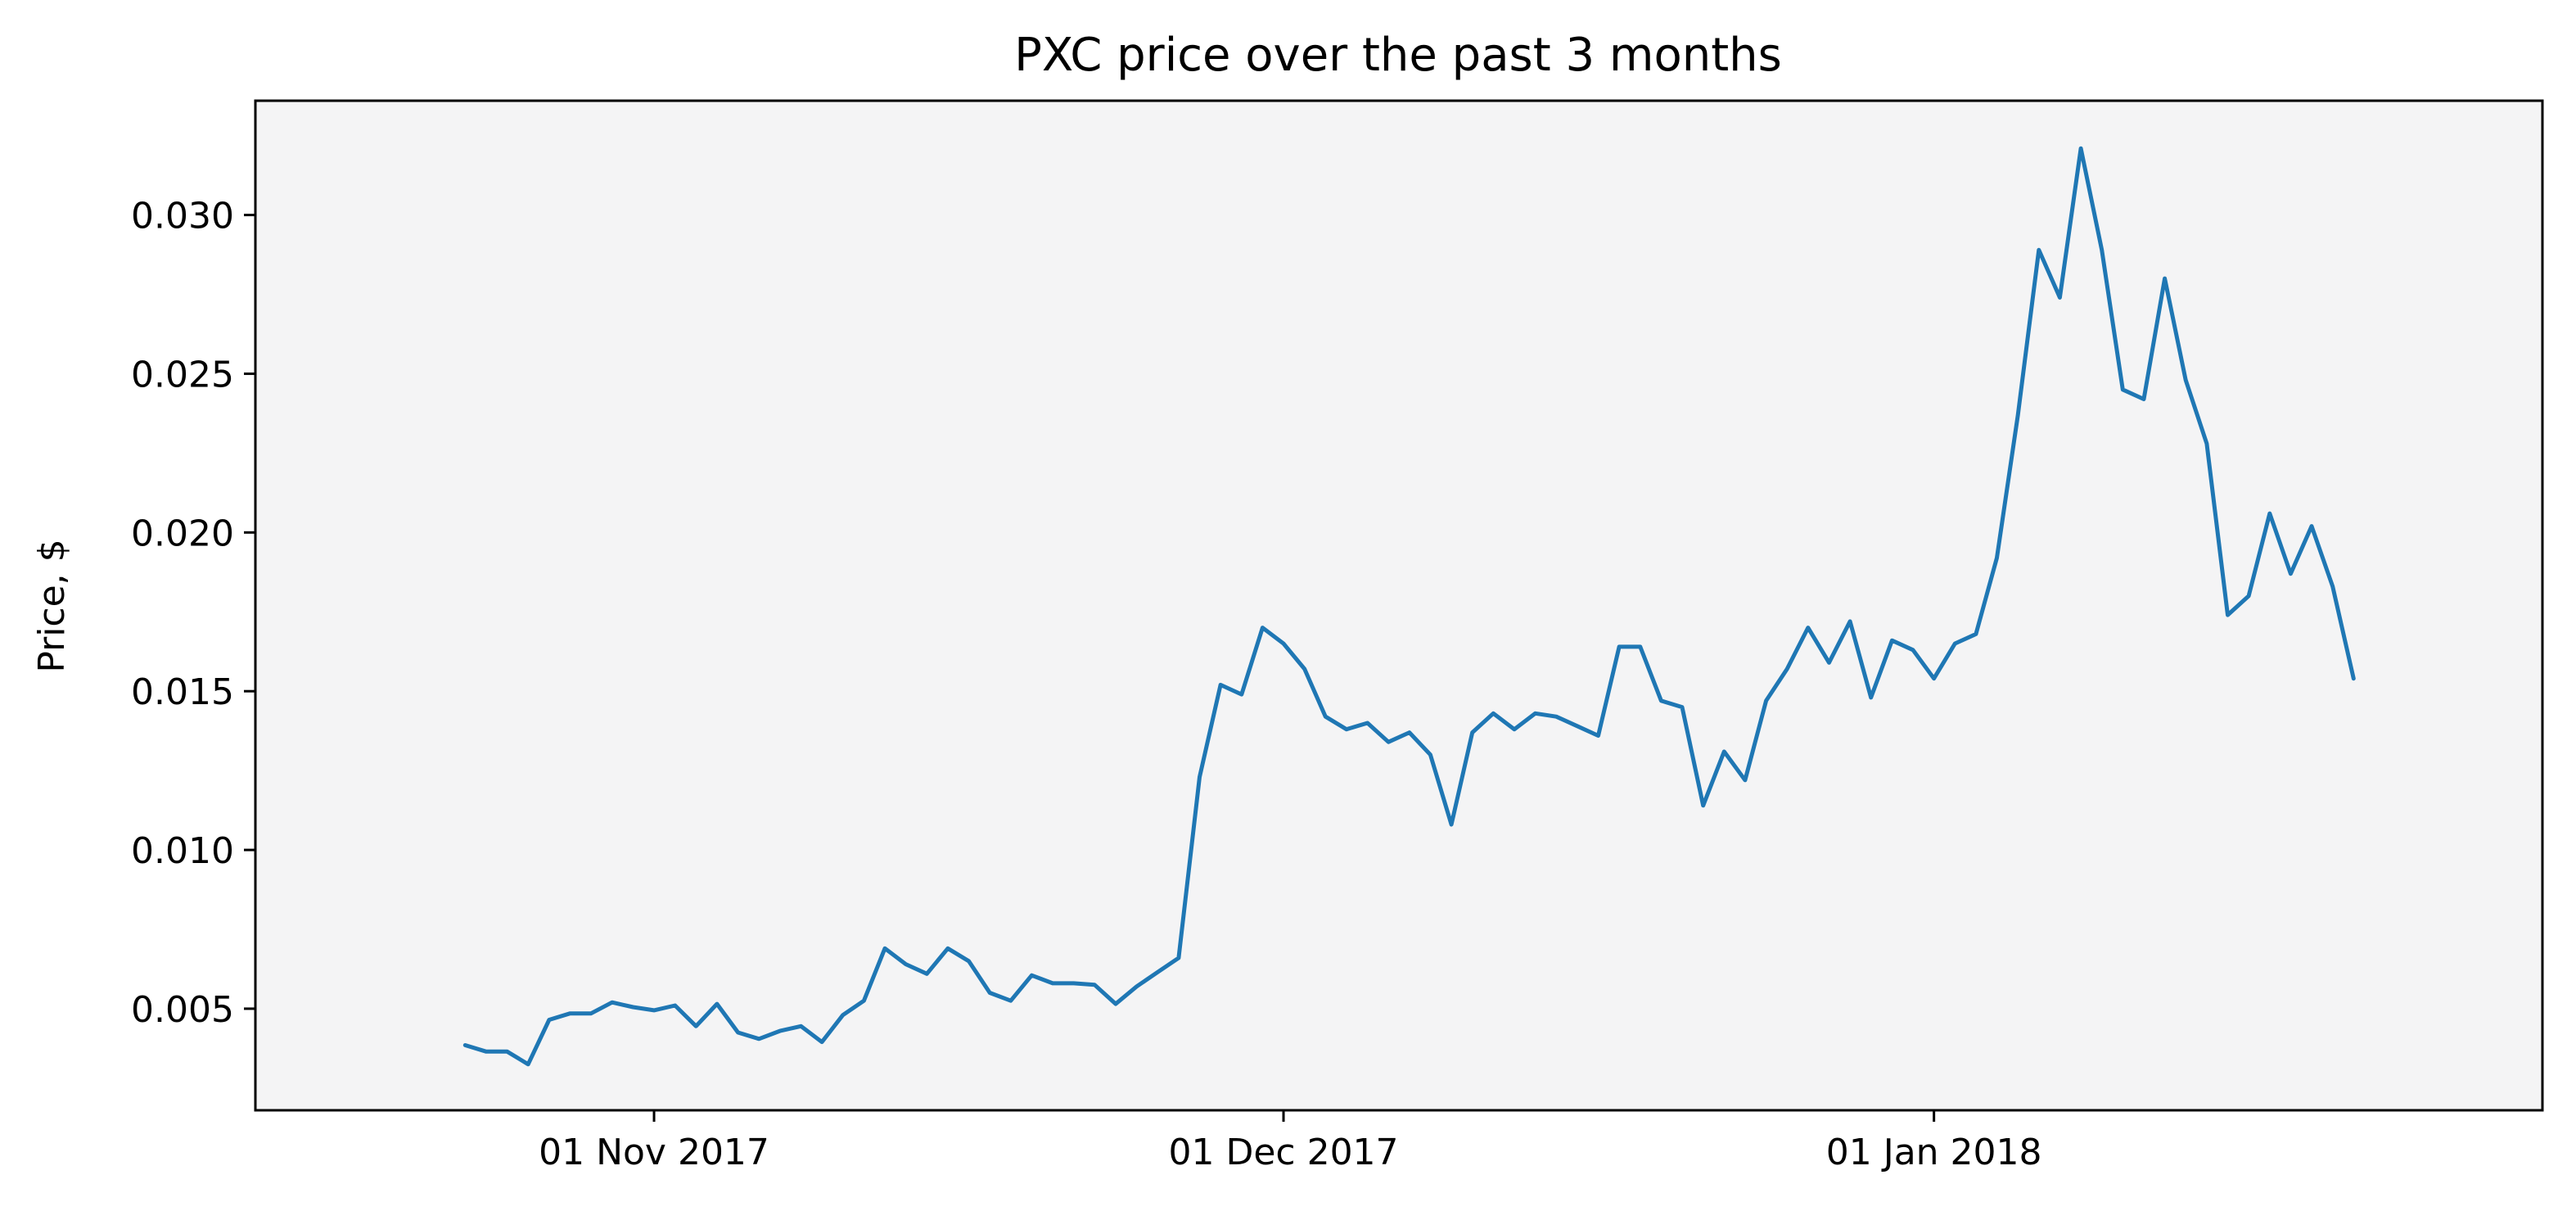  What do you see at coordinates (182, 692) in the screenshot?
I see `y-tick-label: 0.015` at bounding box center [182, 692].